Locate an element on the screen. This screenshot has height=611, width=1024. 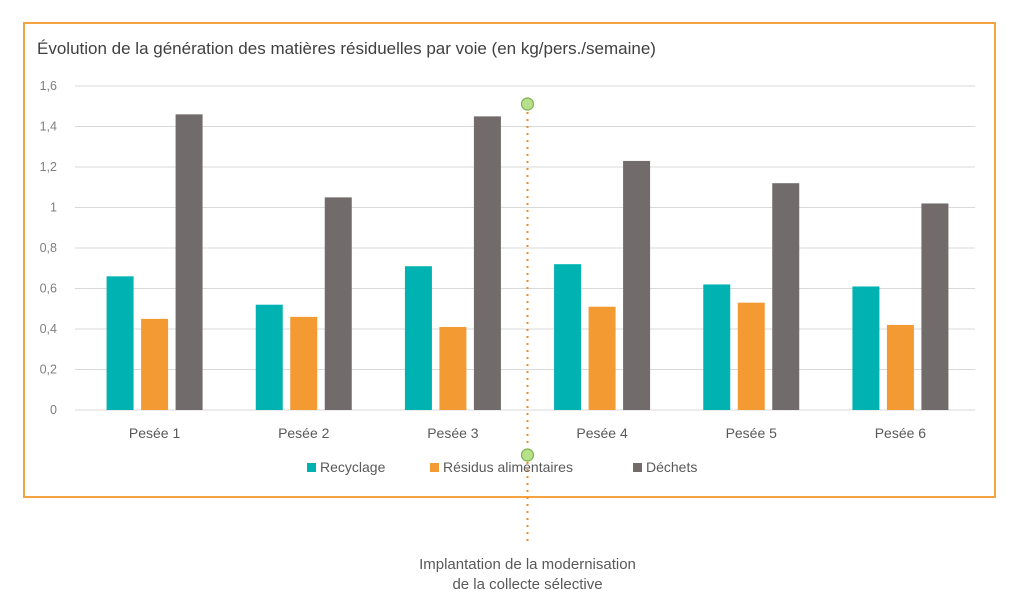
x-tick-label: Pesée 4 is located at coordinates (602, 433).